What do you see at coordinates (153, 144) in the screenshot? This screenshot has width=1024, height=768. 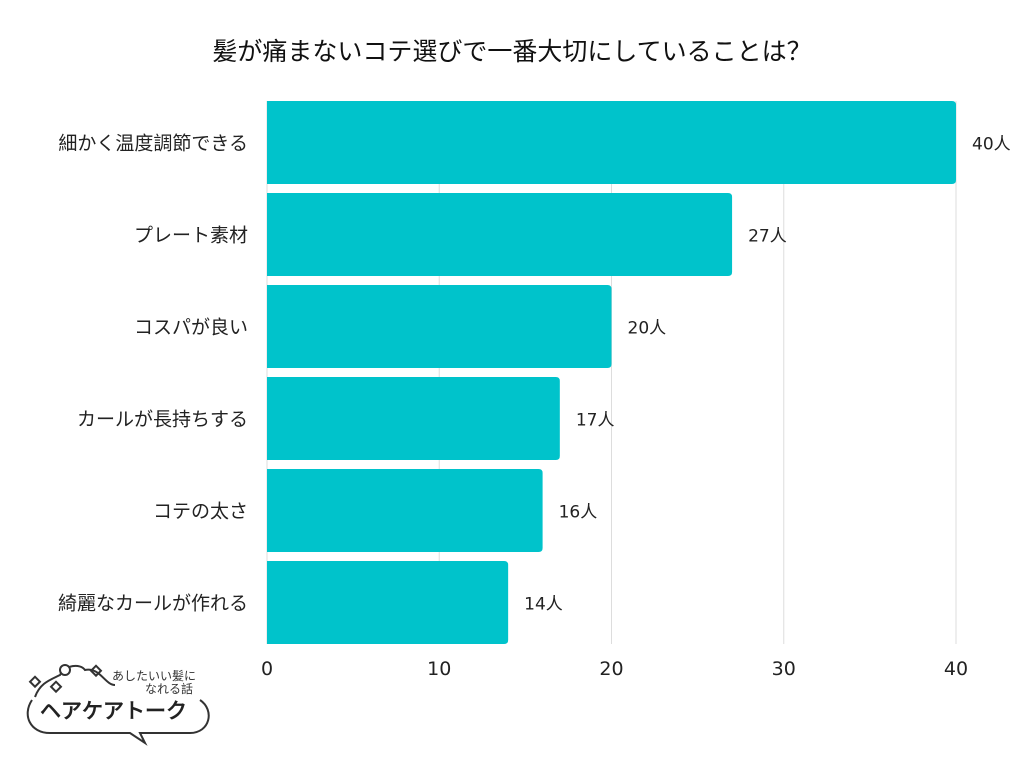 I see `category-label: 細かく温度調節できる` at bounding box center [153, 144].